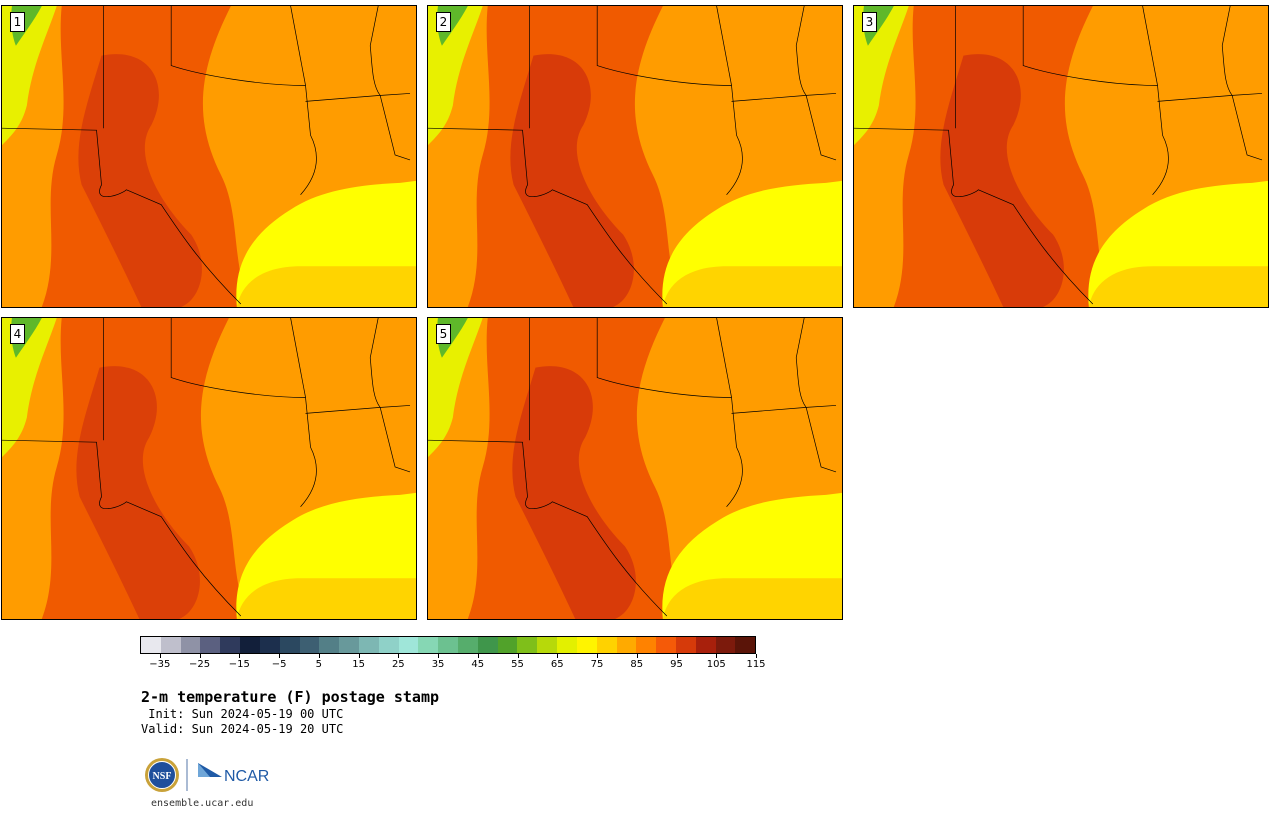 This screenshot has width=1280, height=815. What do you see at coordinates (438, 664) in the screenshot?
I see `colorbar-tick-label: 35` at bounding box center [438, 664].